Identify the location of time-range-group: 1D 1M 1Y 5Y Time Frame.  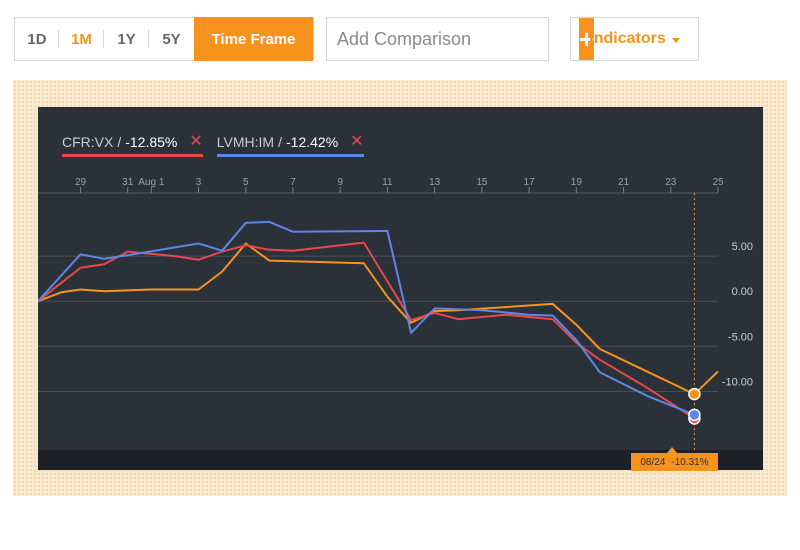
(164, 39).